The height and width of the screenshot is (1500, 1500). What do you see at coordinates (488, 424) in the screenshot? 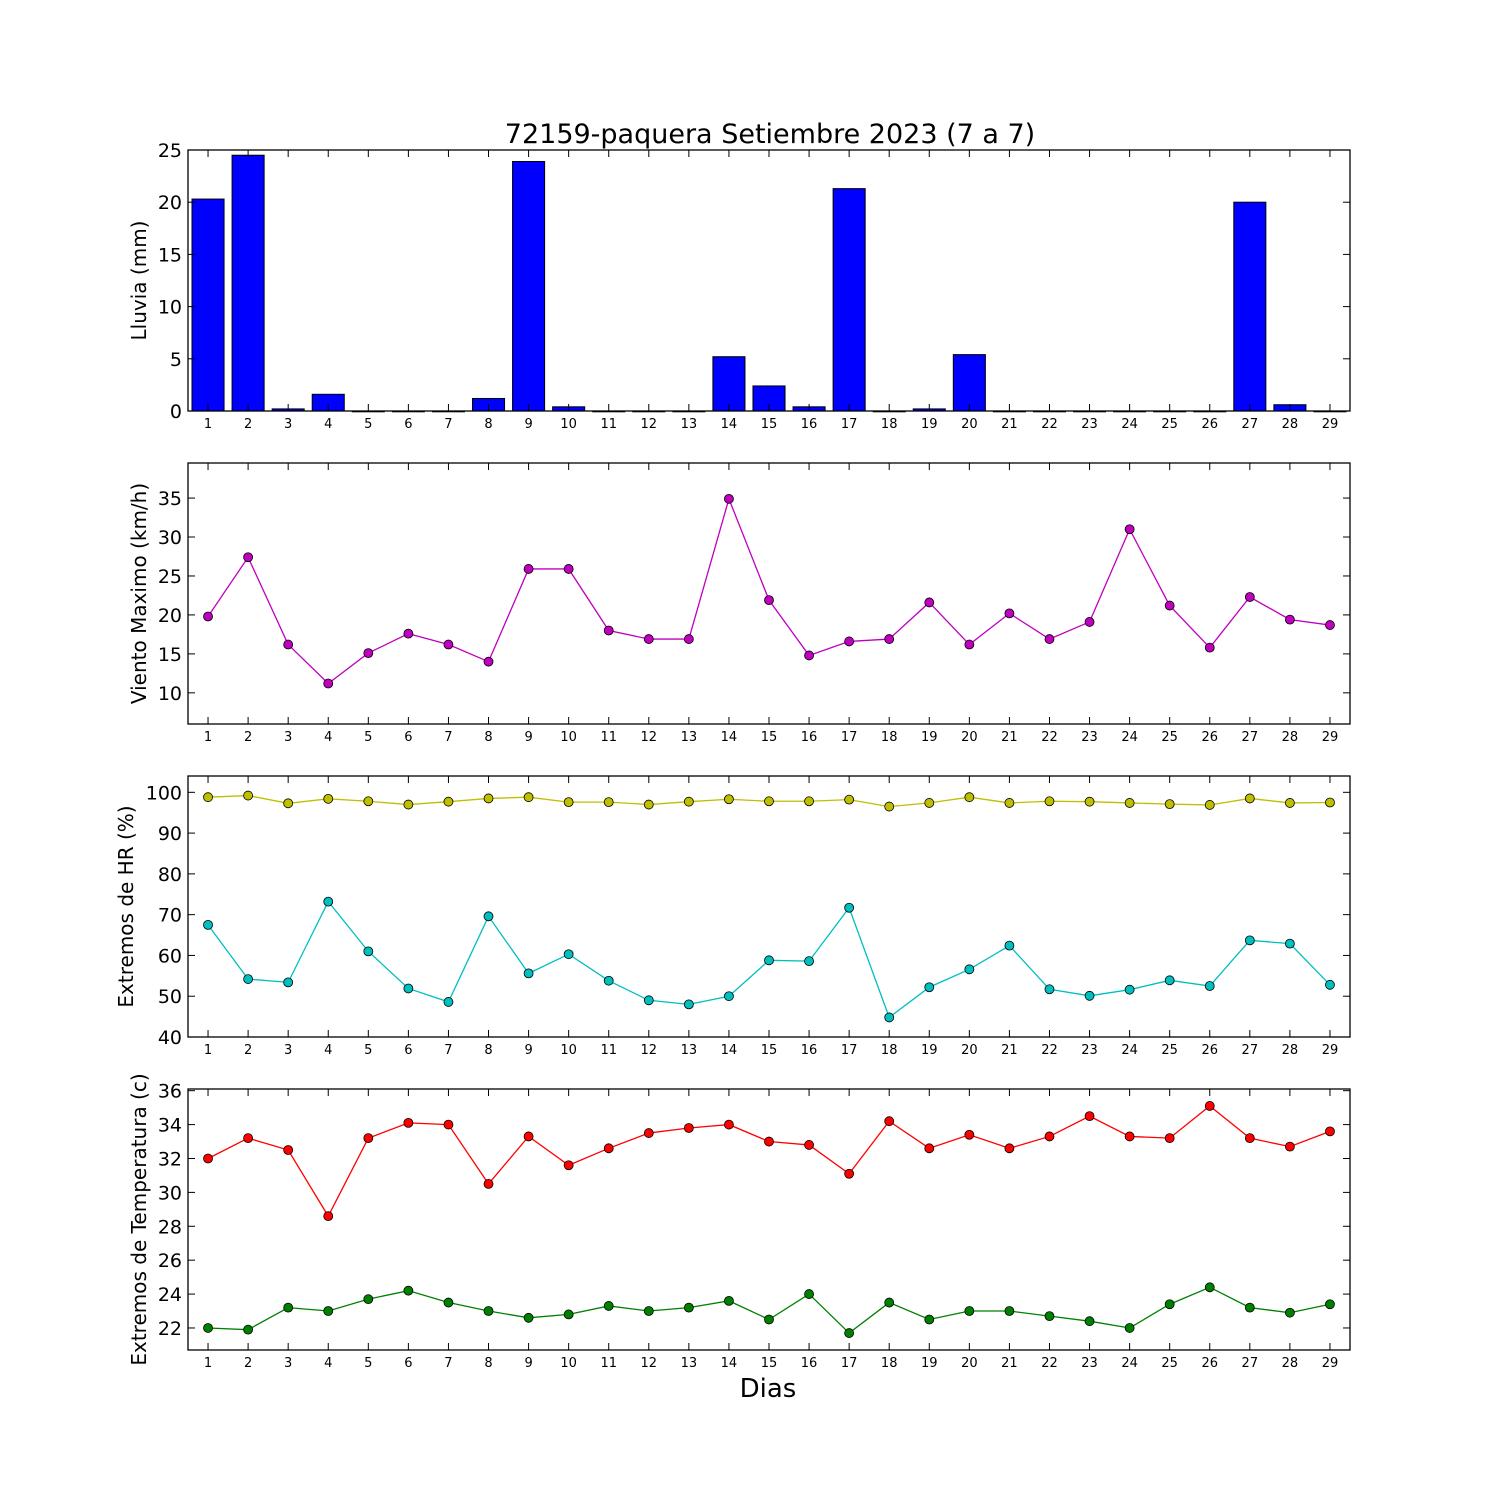
I see `x-tick-label: 8` at bounding box center [488, 424].